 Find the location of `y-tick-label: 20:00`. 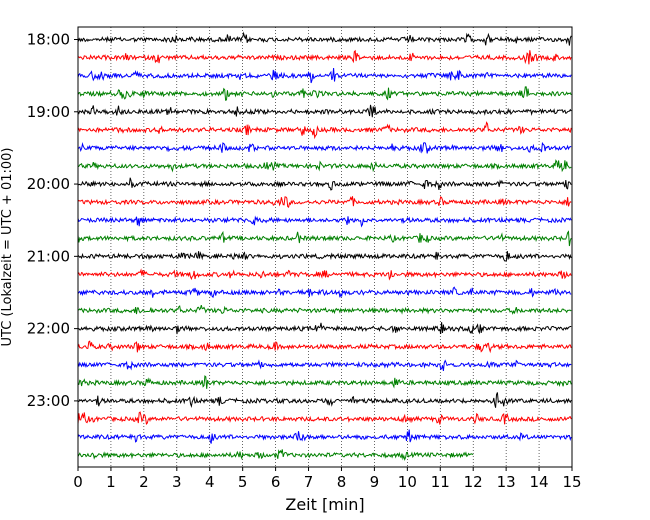

y-tick-label: 20:00 is located at coordinates (48, 184).